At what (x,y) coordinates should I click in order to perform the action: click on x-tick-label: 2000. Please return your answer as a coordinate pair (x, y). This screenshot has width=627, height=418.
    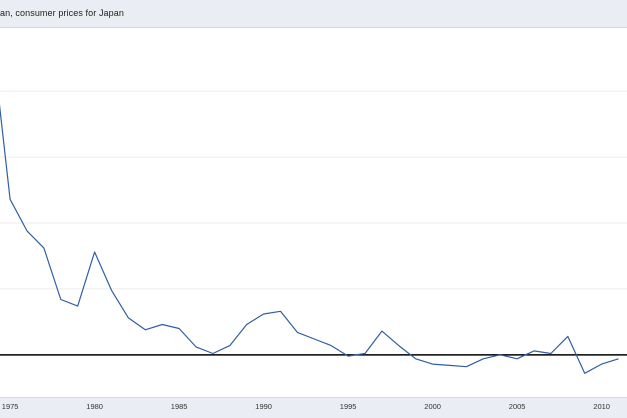
    Looking at the image, I should click on (432, 406).